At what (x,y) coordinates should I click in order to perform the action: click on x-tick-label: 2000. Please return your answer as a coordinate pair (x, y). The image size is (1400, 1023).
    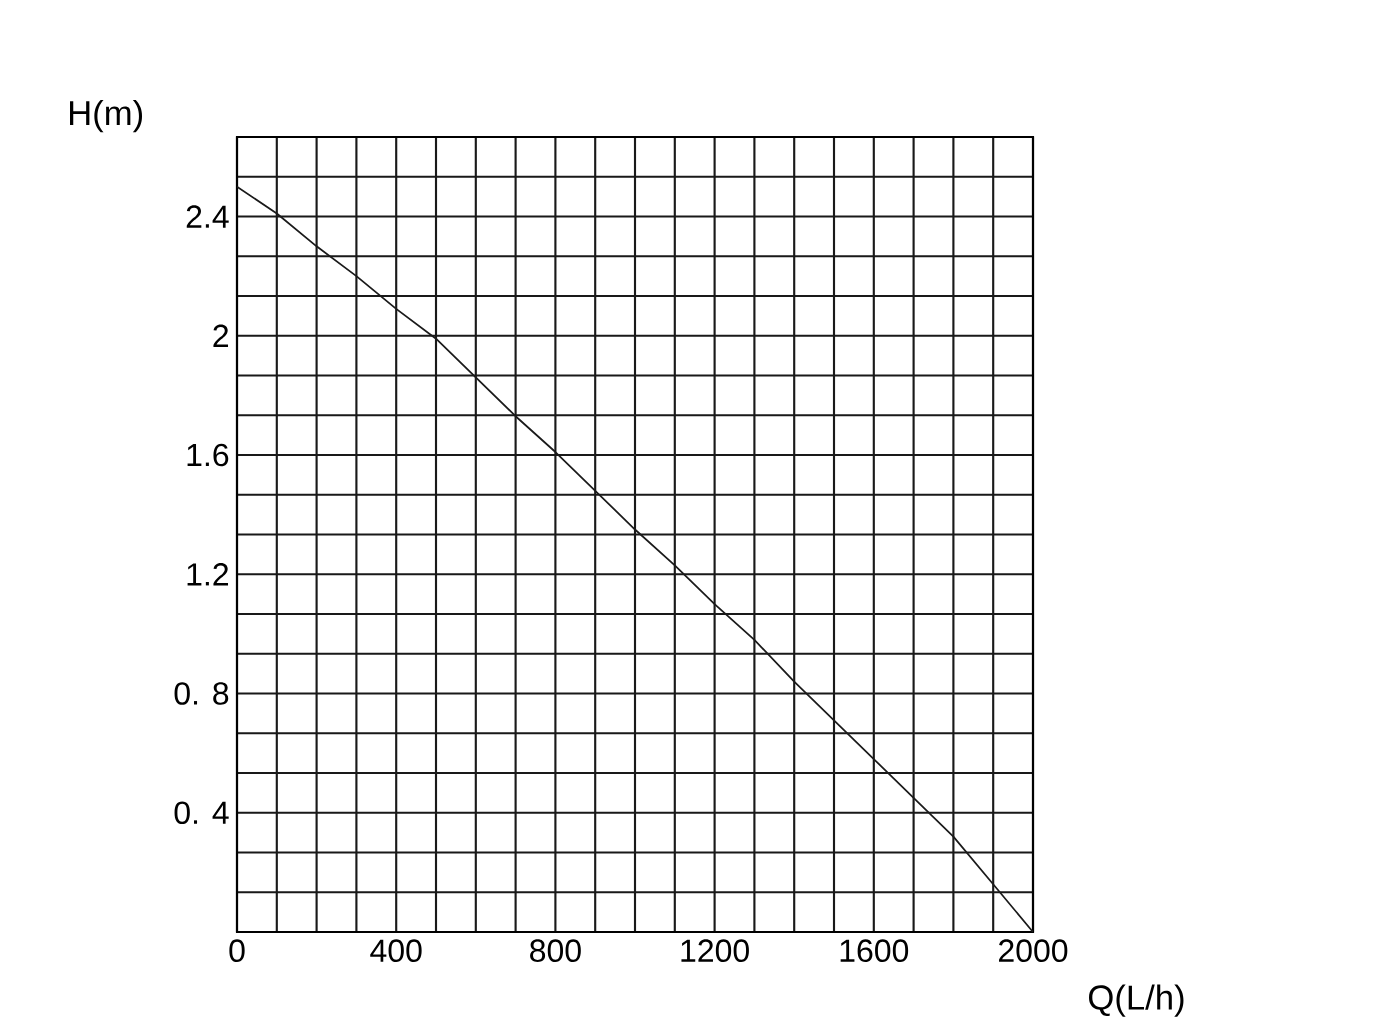
    Looking at the image, I should click on (1033, 951).